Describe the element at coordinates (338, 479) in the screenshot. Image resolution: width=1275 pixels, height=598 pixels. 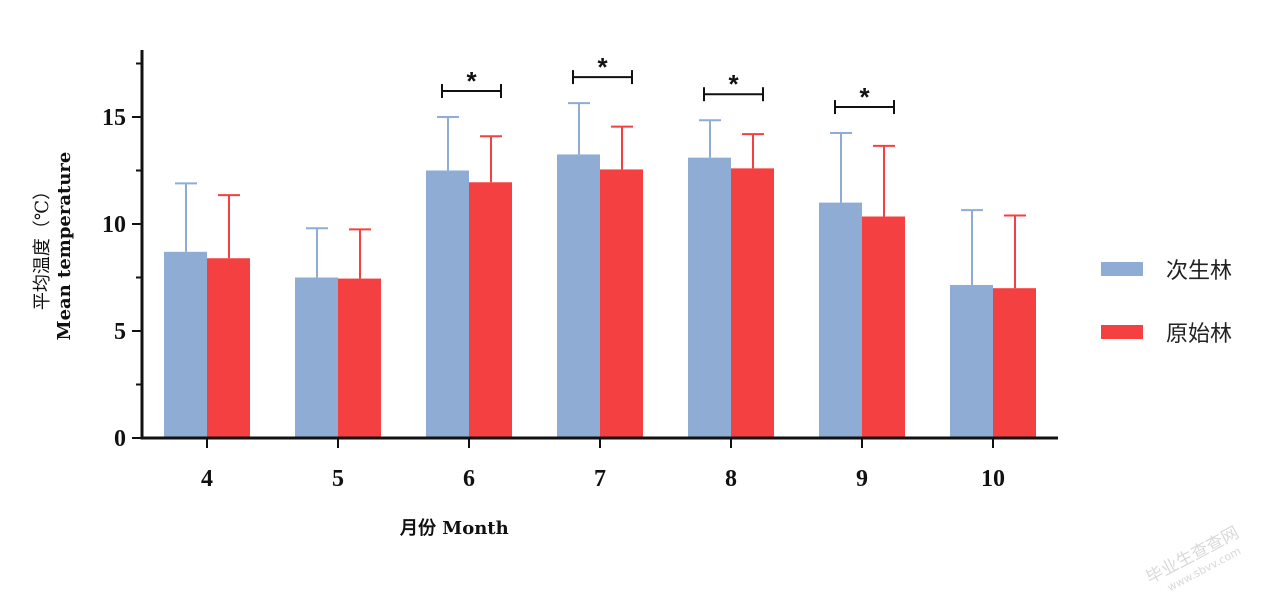
I see `x-tick-label-5: 5` at that location.